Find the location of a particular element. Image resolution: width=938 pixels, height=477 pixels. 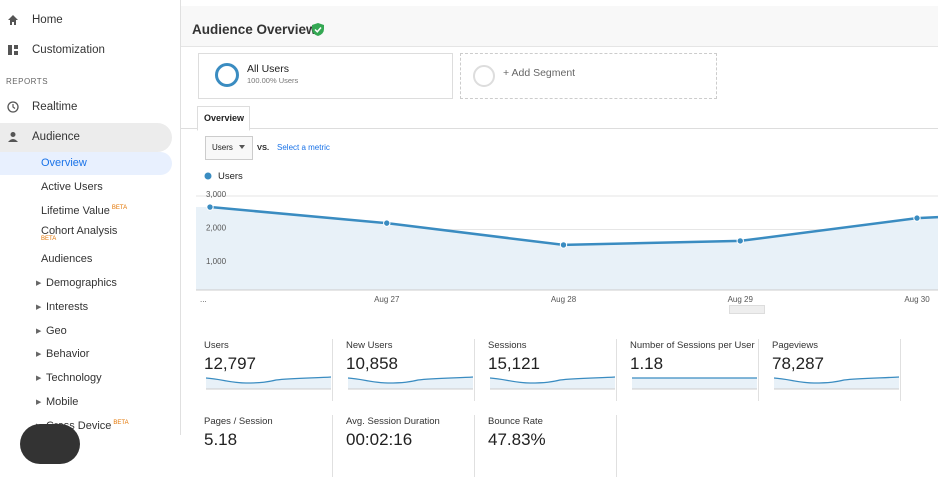

metric-name: Avg. Session Duration is located at coordinates (393, 421).